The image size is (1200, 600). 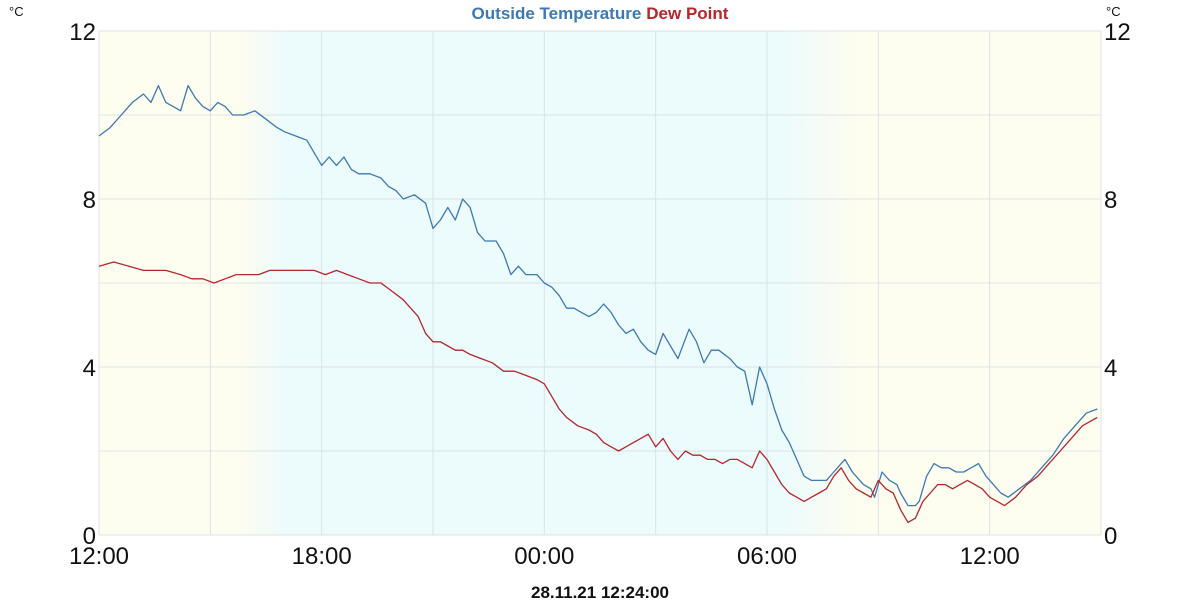 What do you see at coordinates (89, 368) in the screenshot?
I see `y-tick-left: 4` at bounding box center [89, 368].